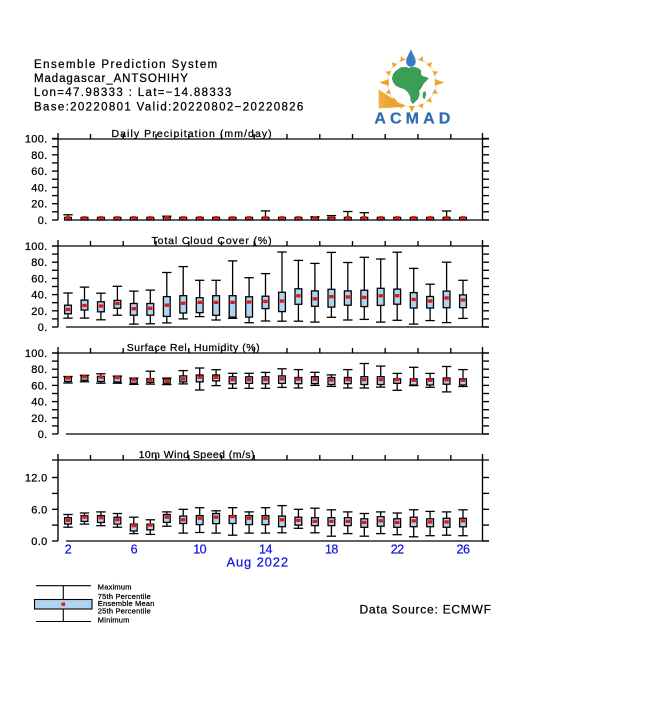 This screenshot has width=651, height=721. I want to click on svg-text: Data Source: ECMWF, so click(426, 610).